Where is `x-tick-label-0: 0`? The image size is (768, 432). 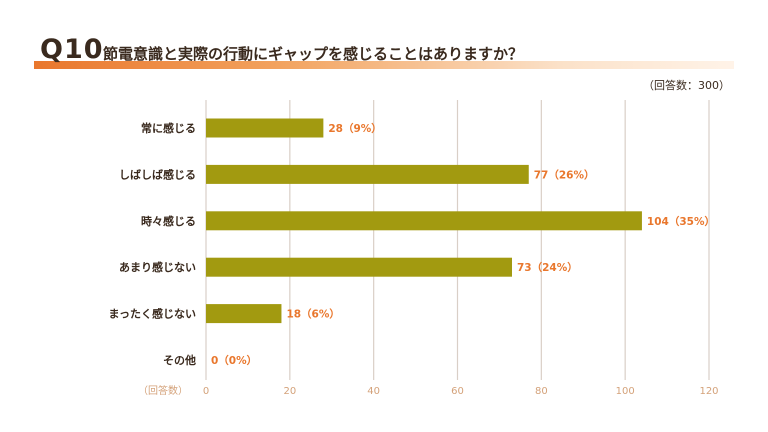
x-tick-label-0: 0 is located at coordinates (206, 391).